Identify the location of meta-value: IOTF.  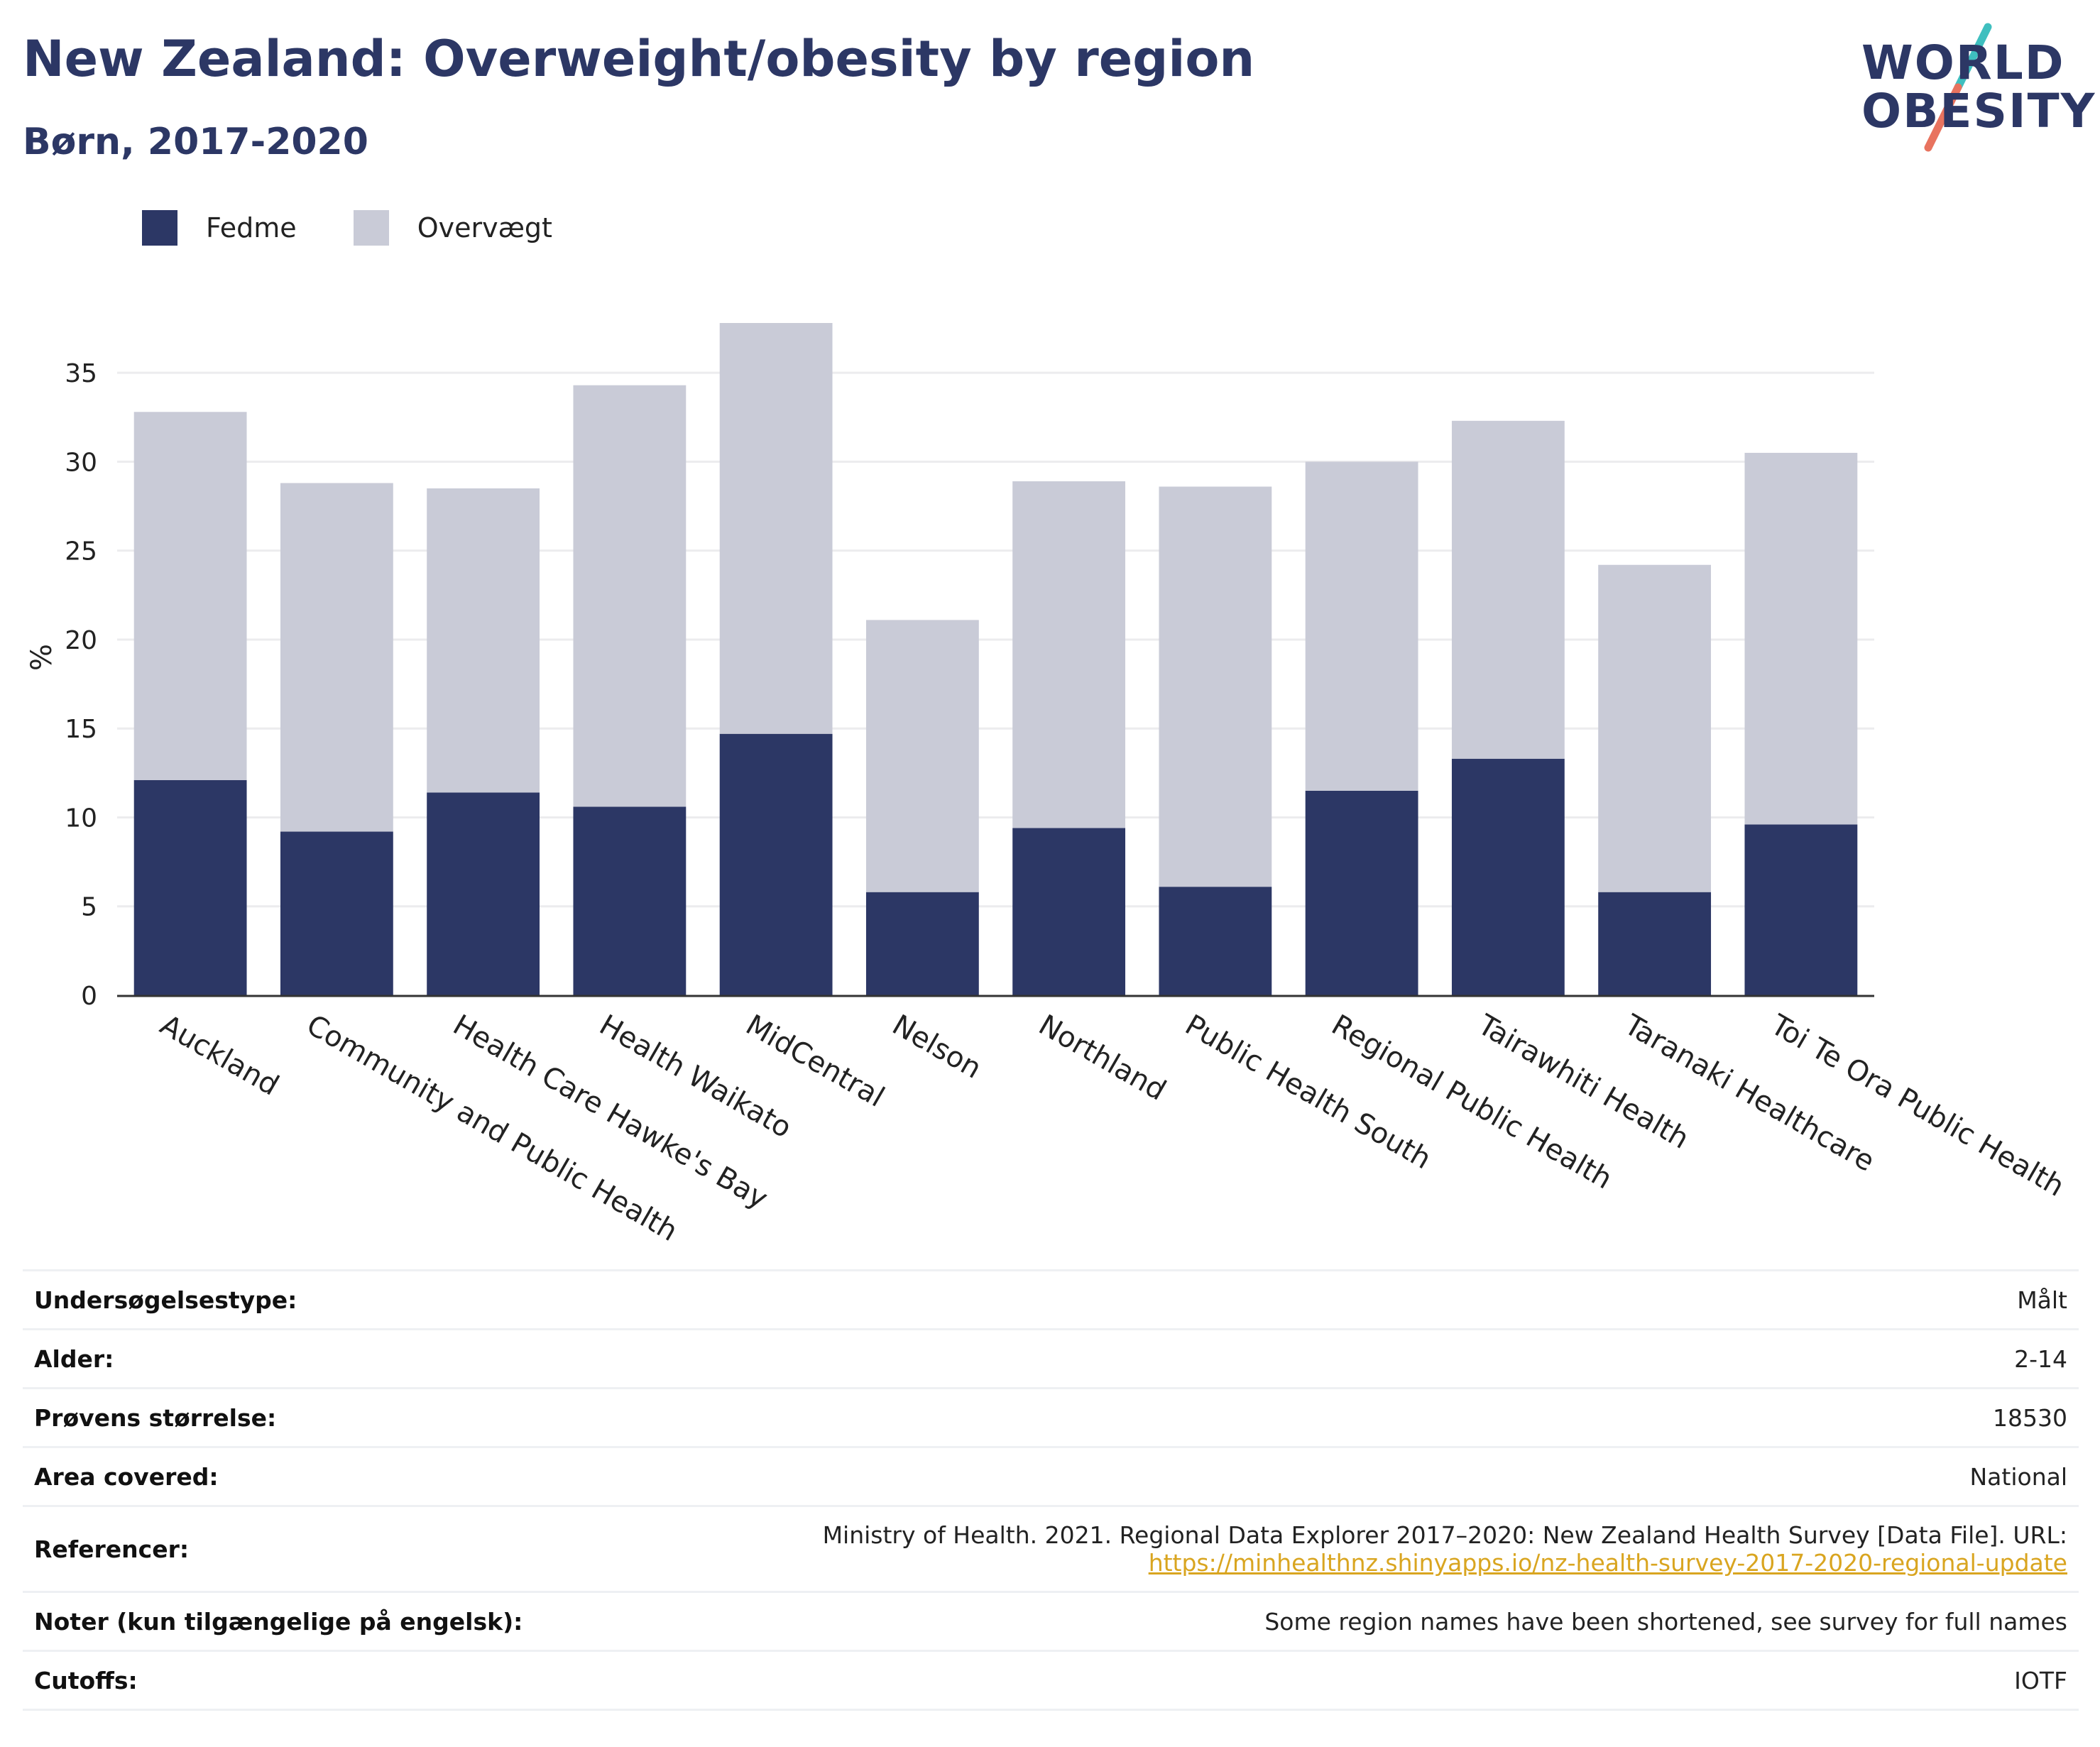
(1346, 1680).